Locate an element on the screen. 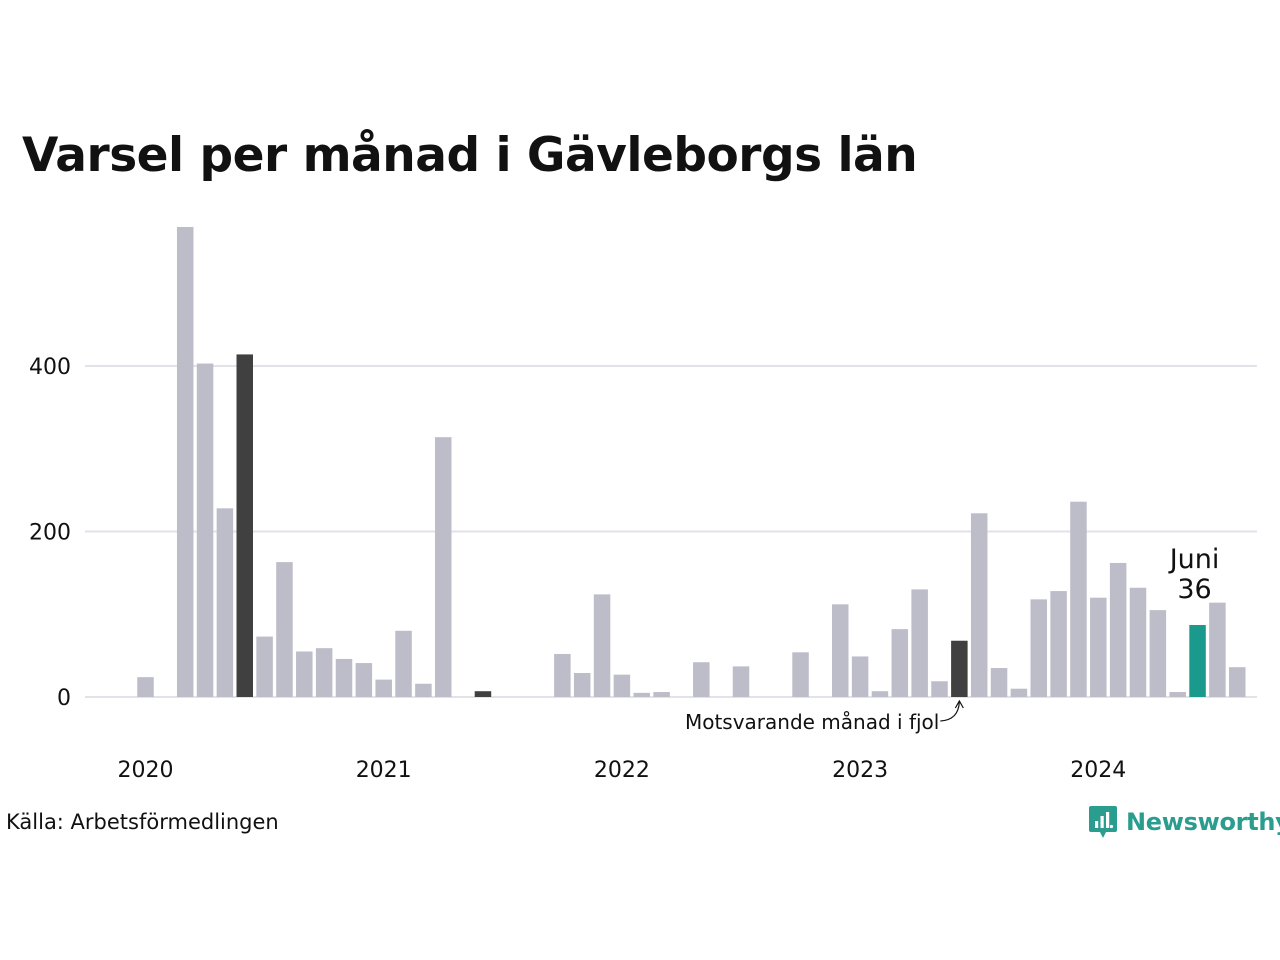  x-tick-label: 2022 is located at coordinates (622, 770).